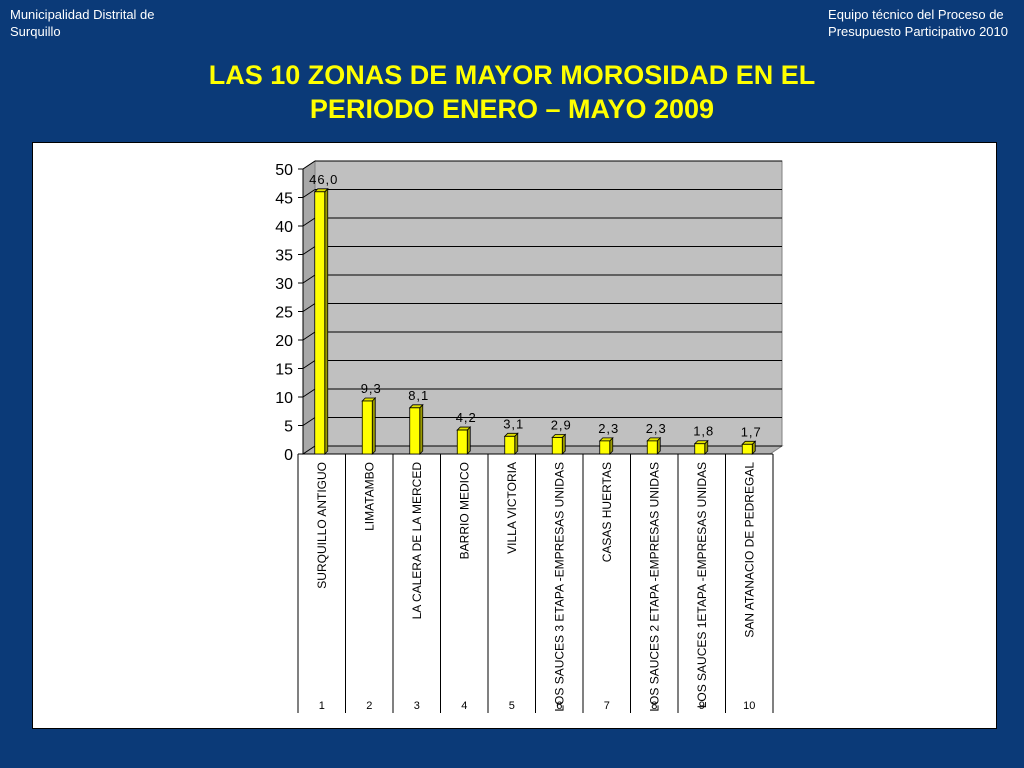 This screenshot has height=768, width=1024. What do you see at coordinates (654, 706) in the screenshot?
I see `category-number: 8` at bounding box center [654, 706].